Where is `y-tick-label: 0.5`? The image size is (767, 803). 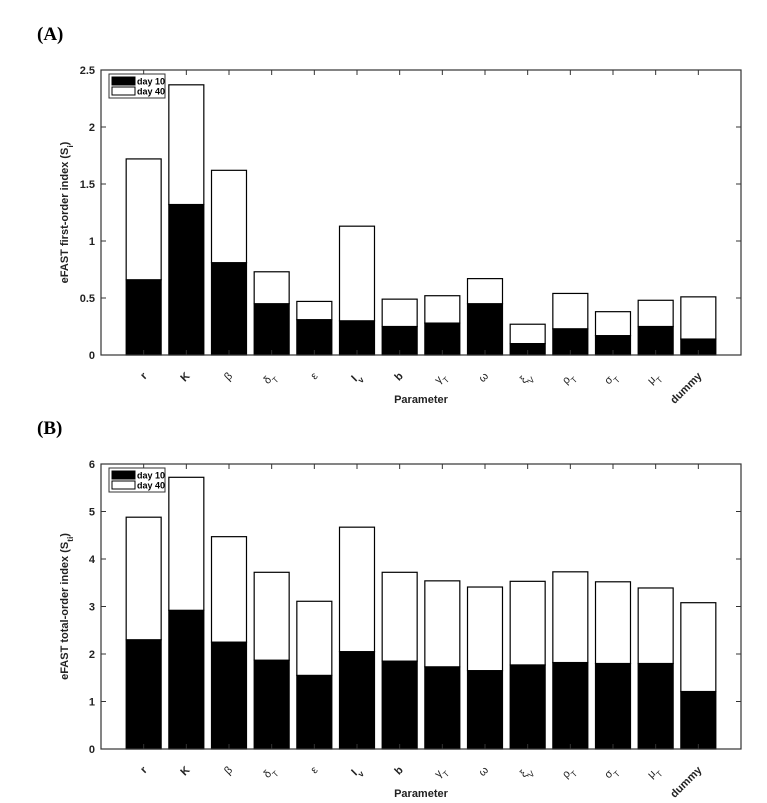 y-tick-label: 0.5 is located at coordinates (87, 299).